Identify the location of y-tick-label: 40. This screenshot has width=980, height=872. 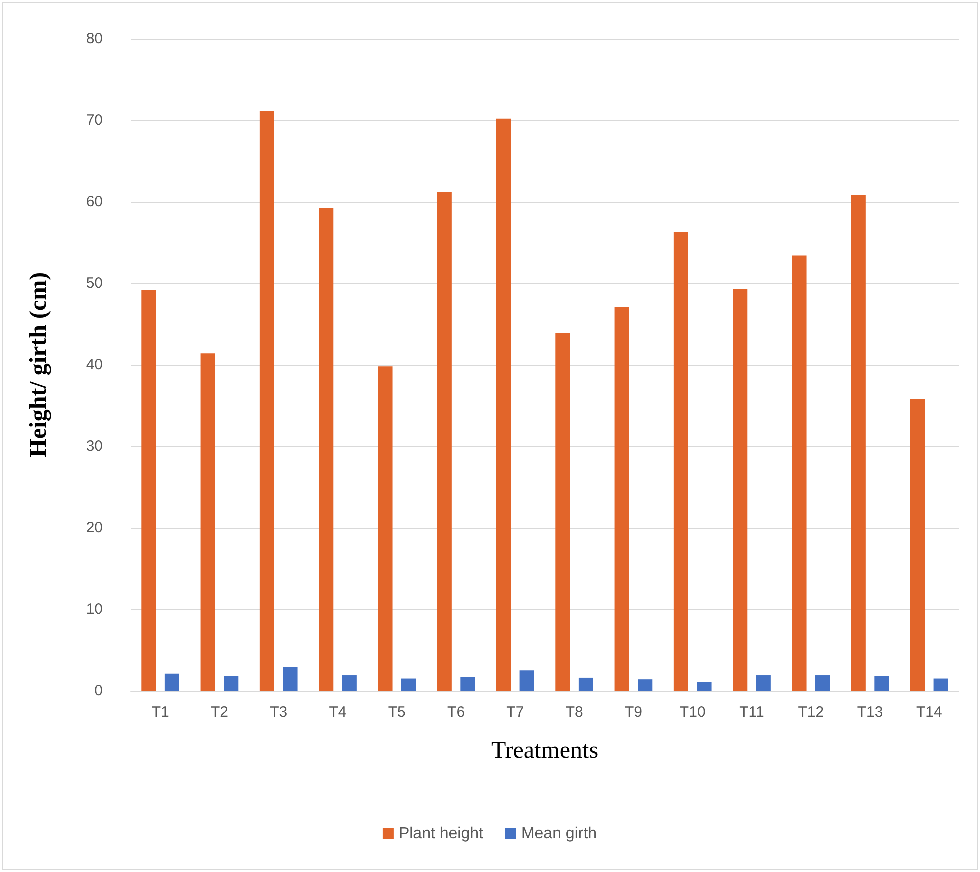
(94, 365).